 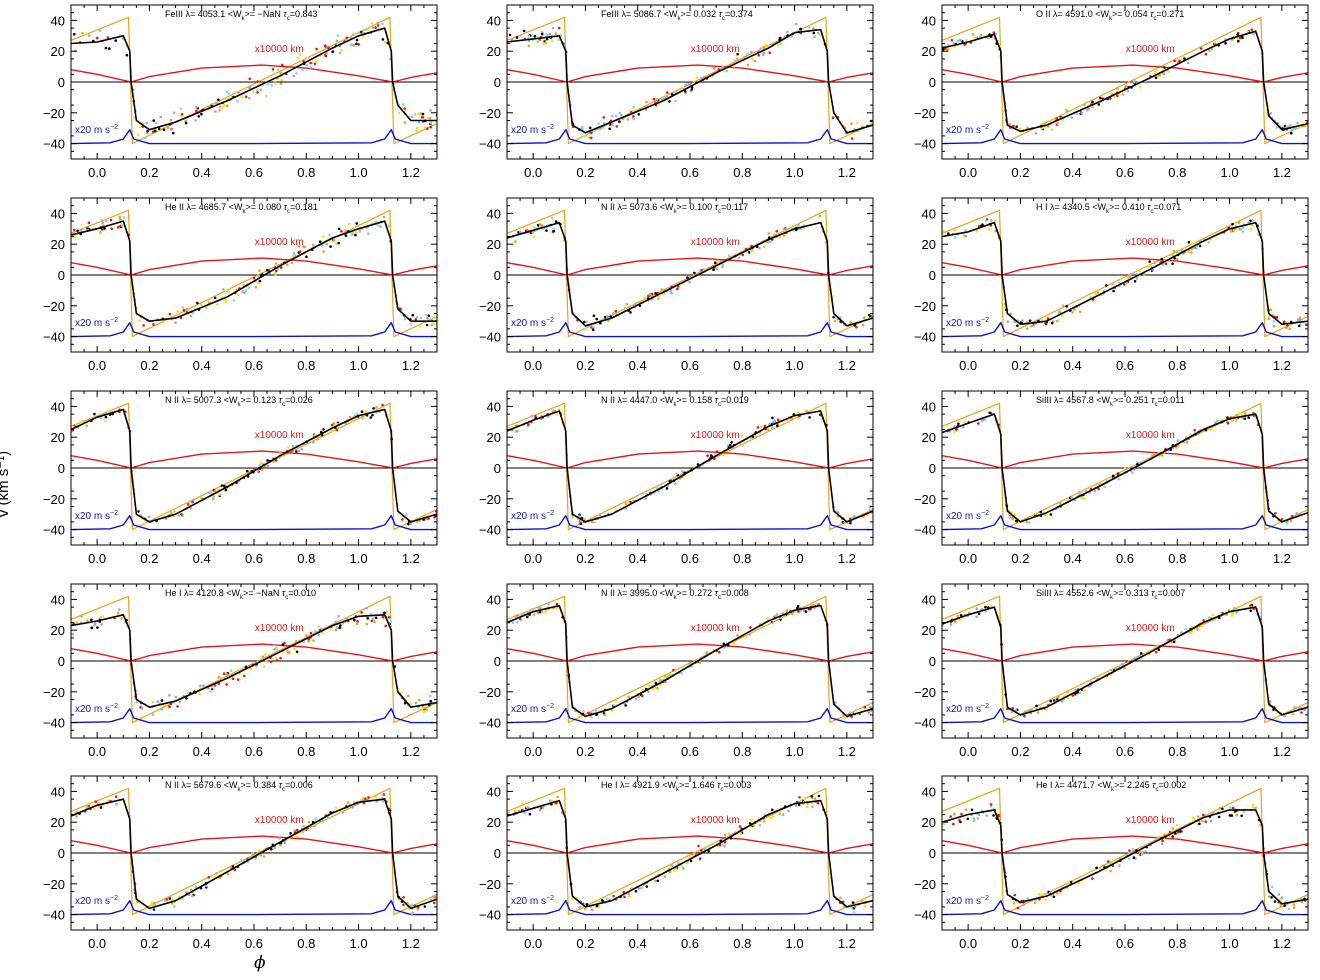 I want to click on radius-curve, so click(x=690, y=844).